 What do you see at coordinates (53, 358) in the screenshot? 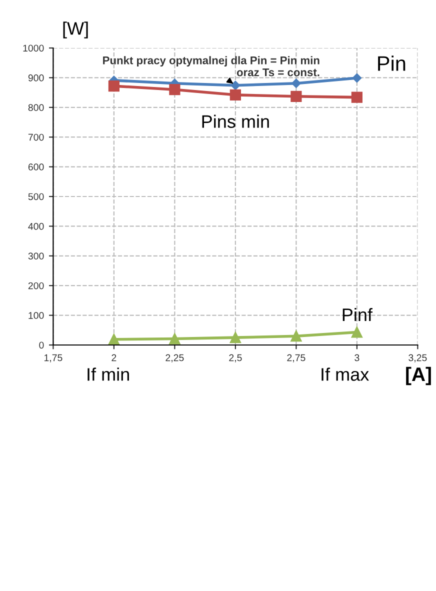
I see `x-tick-label: 1,75` at bounding box center [53, 358].